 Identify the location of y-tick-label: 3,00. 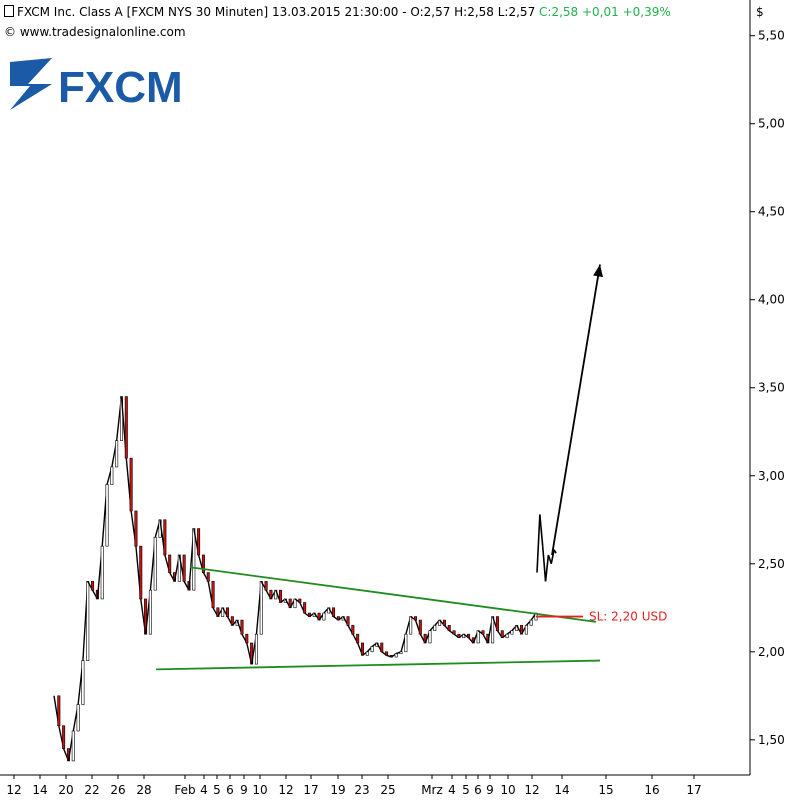
(771, 476).